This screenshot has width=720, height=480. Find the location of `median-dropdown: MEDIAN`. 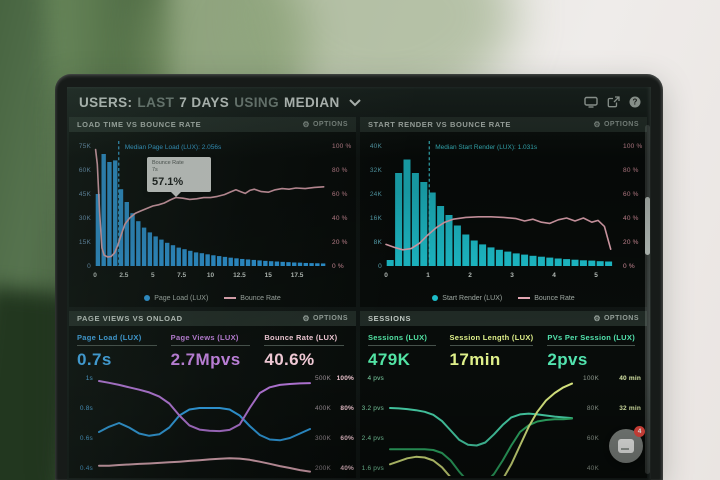

median-dropdown: MEDIAN is located at coordinates (311, 102).